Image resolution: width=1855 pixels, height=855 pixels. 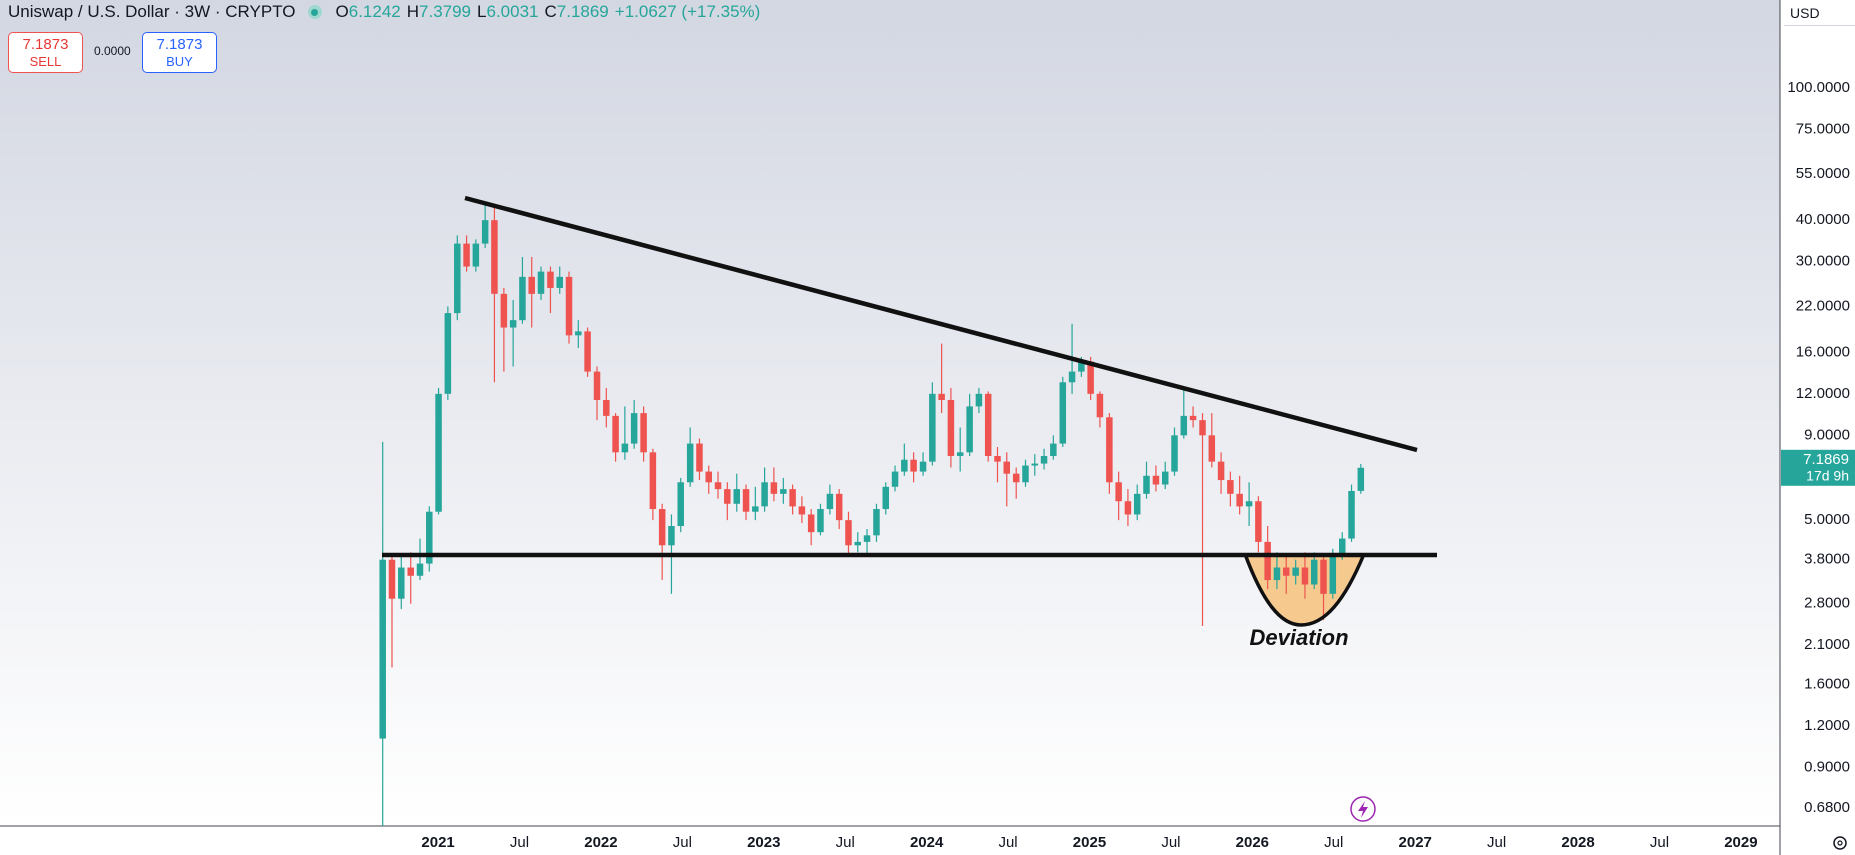 I want to click on x-tick-label: 2027, so click(x=1415, y=842).